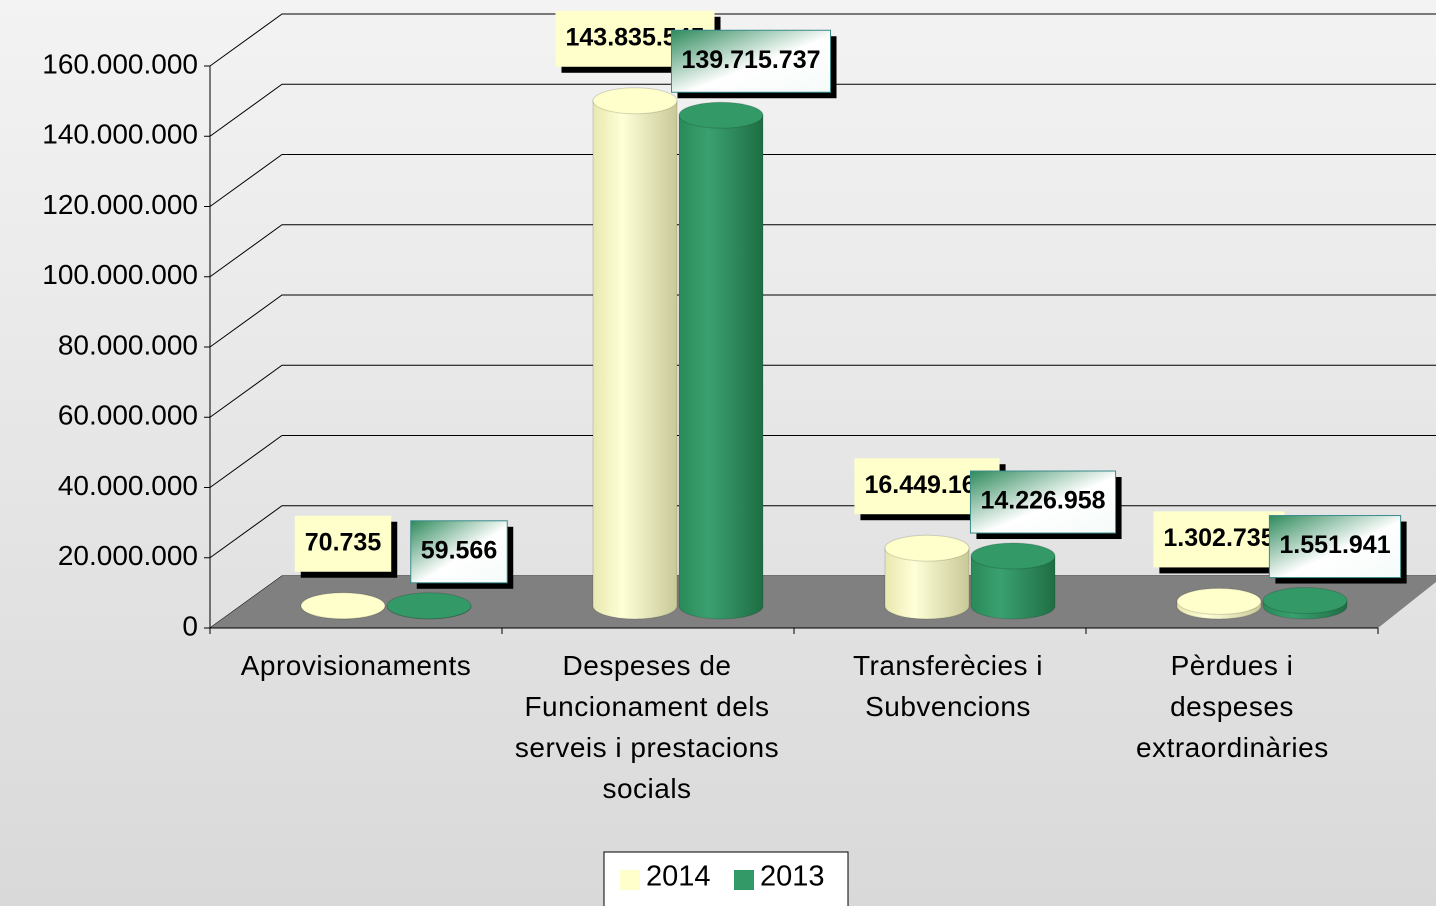 The height and width of the screenshot is (906, 1436). I want to click on legend-box, so click(726, 878).